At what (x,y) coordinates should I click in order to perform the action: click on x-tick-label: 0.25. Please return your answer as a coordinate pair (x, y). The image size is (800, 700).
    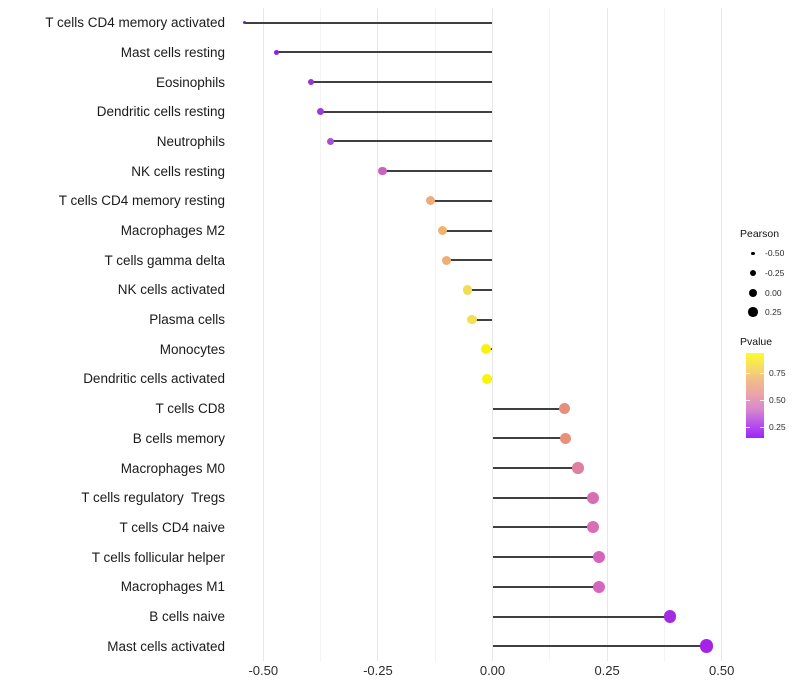
    Looking at the image, I should click on (607, 670).